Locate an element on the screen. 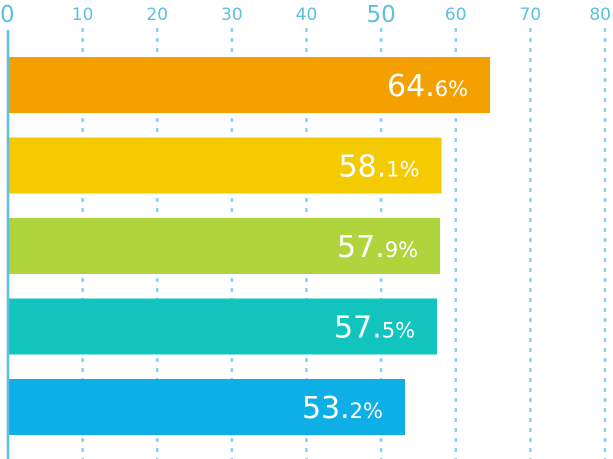 This screenshot has width=613, height=459. bar-value-label-1: 64.6% is located at coordinates (427, 86).